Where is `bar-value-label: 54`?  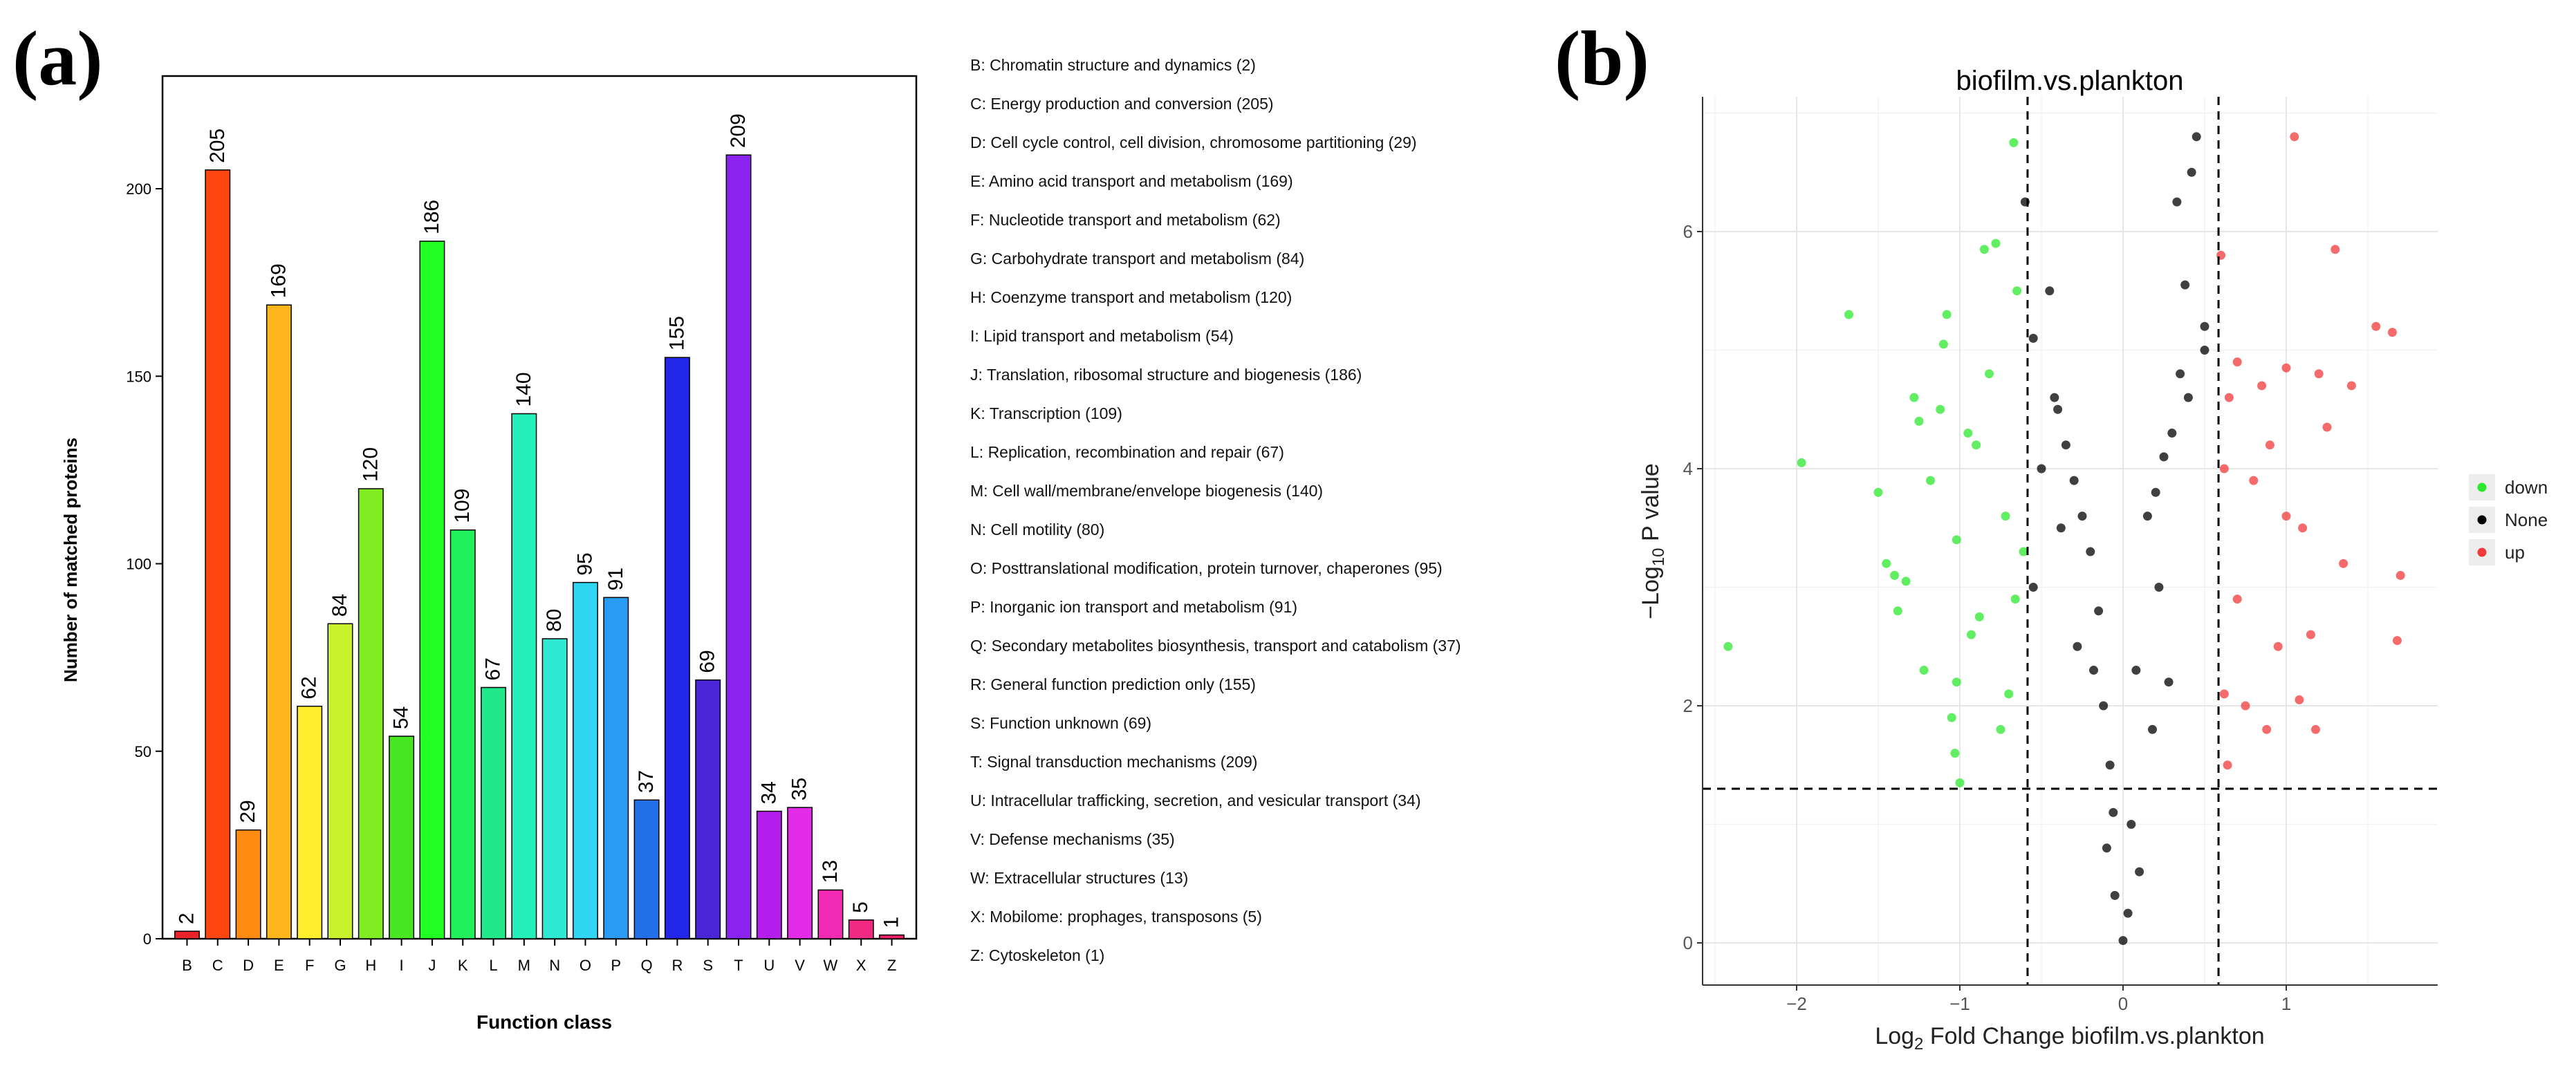 bar-value-label: 54 is located at coordinates (402, 717).